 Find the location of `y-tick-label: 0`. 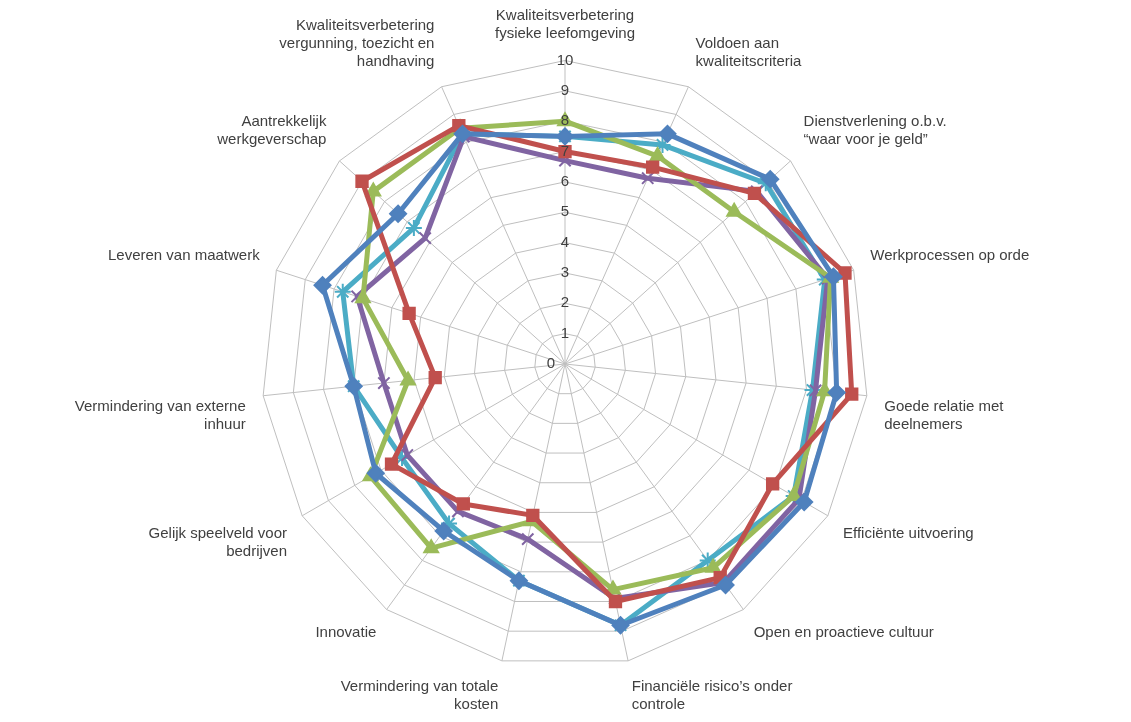

y-tick-label: 0 is located at coordinates (551, 363).